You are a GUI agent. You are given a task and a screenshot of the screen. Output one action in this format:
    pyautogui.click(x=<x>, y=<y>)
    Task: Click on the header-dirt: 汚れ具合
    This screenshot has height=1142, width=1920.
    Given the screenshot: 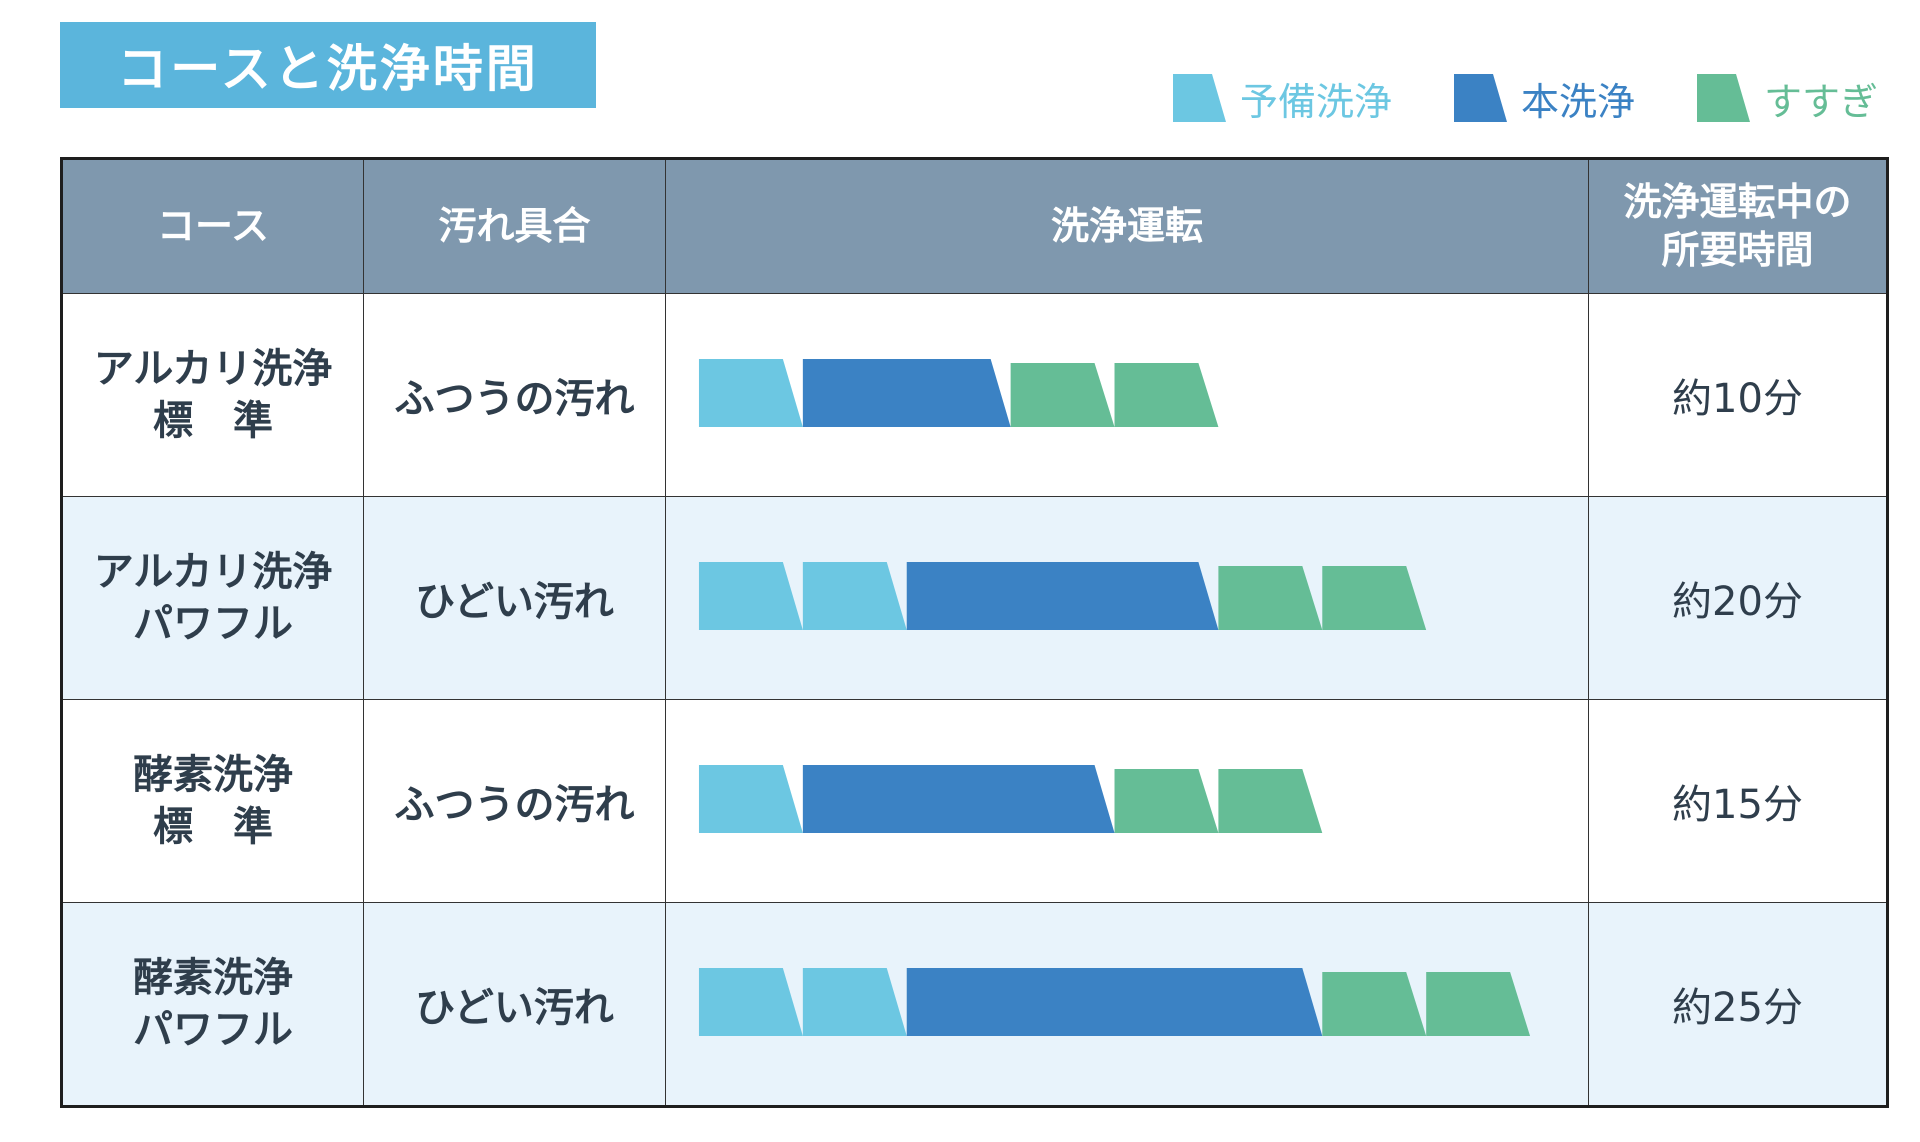 What is the action you would take?
    pyautogui.click(x=514, y=226)
    